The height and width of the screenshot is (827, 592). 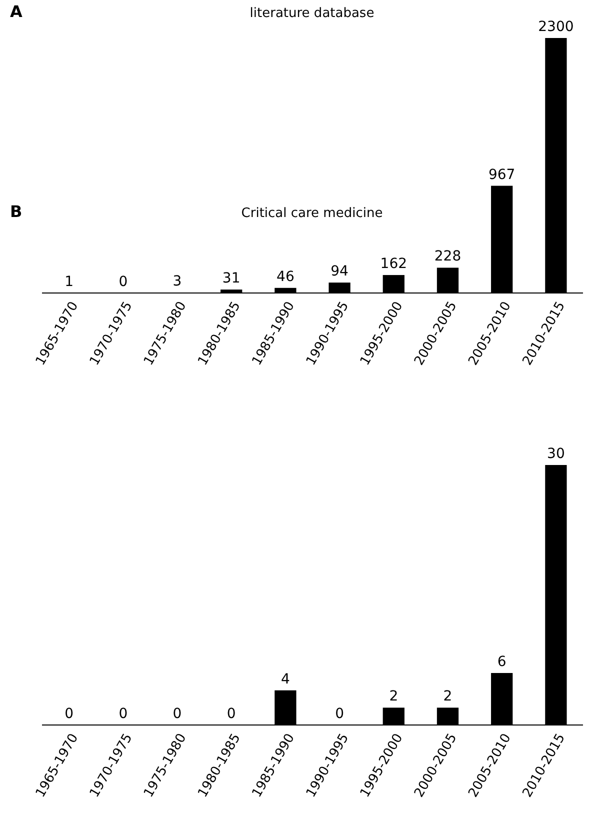 I want to click on data-label: 162, so click(x=394, y=264).